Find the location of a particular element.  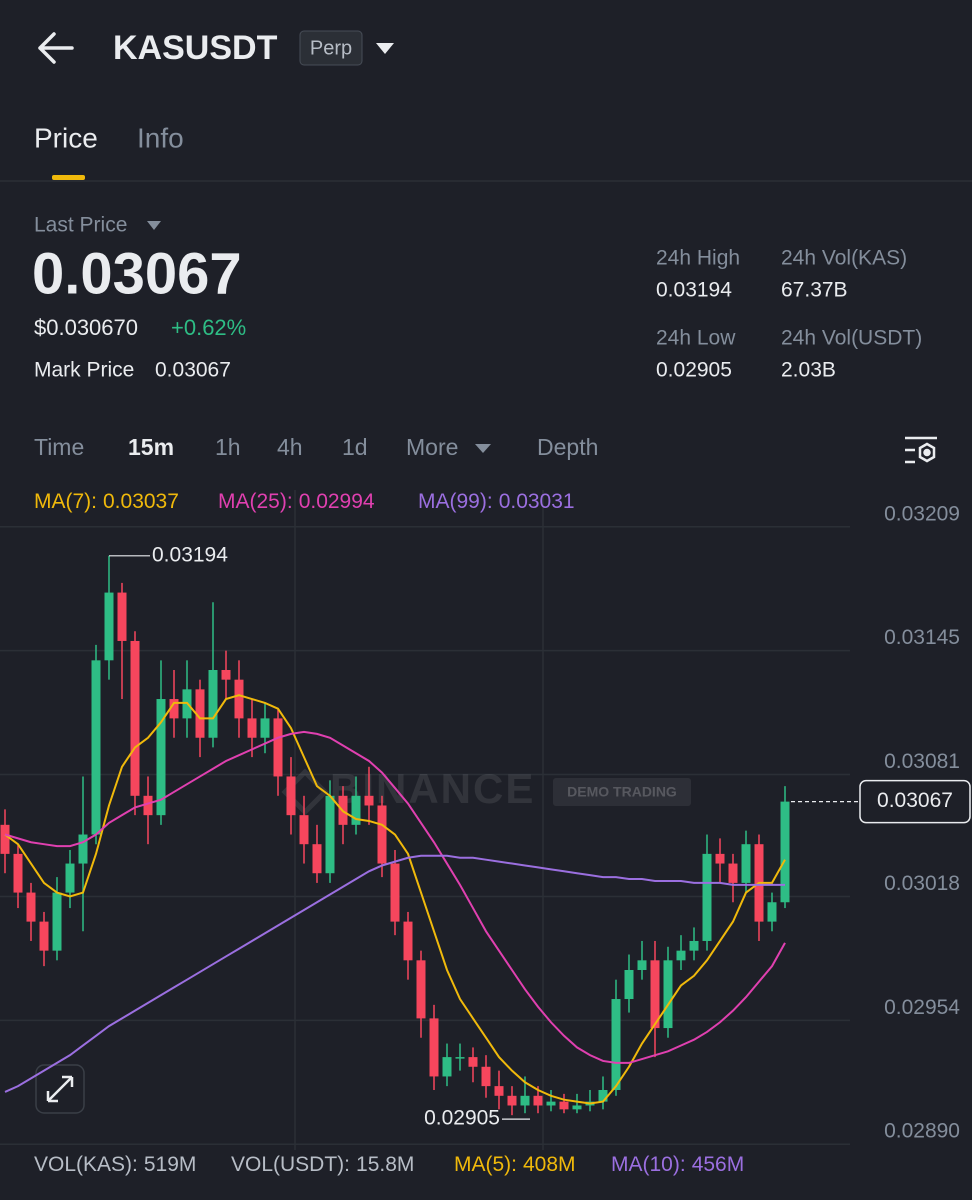

volume-legend: MA(10): 456M is located at coordinates (677, 1164).